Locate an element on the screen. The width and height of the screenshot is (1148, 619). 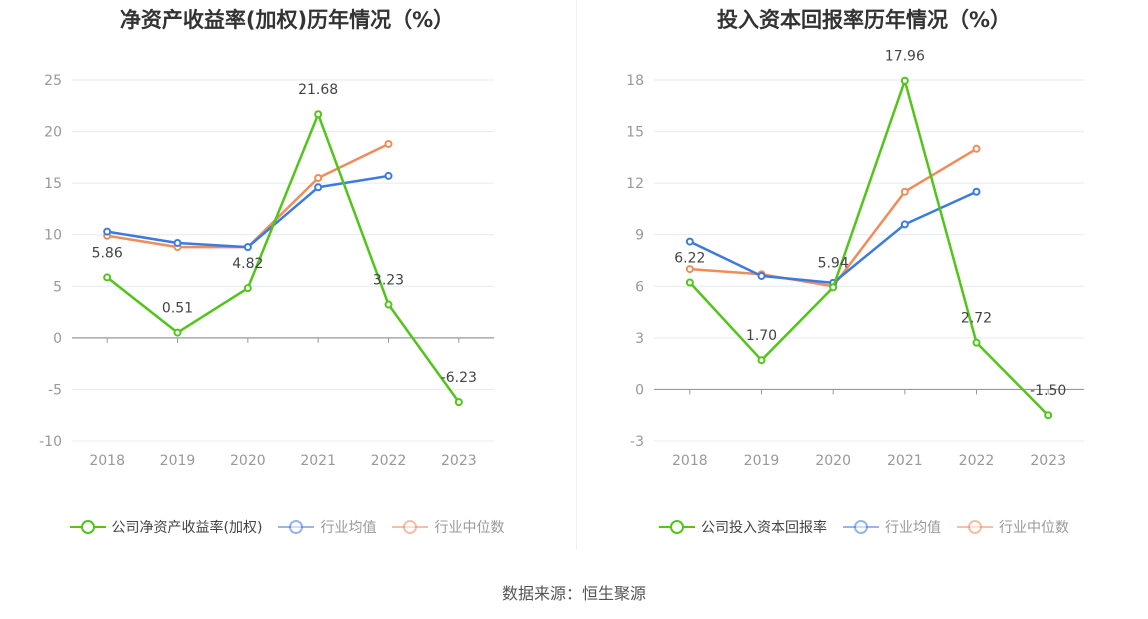
y-tick-label: -10 is located at coordinates (50, 442).